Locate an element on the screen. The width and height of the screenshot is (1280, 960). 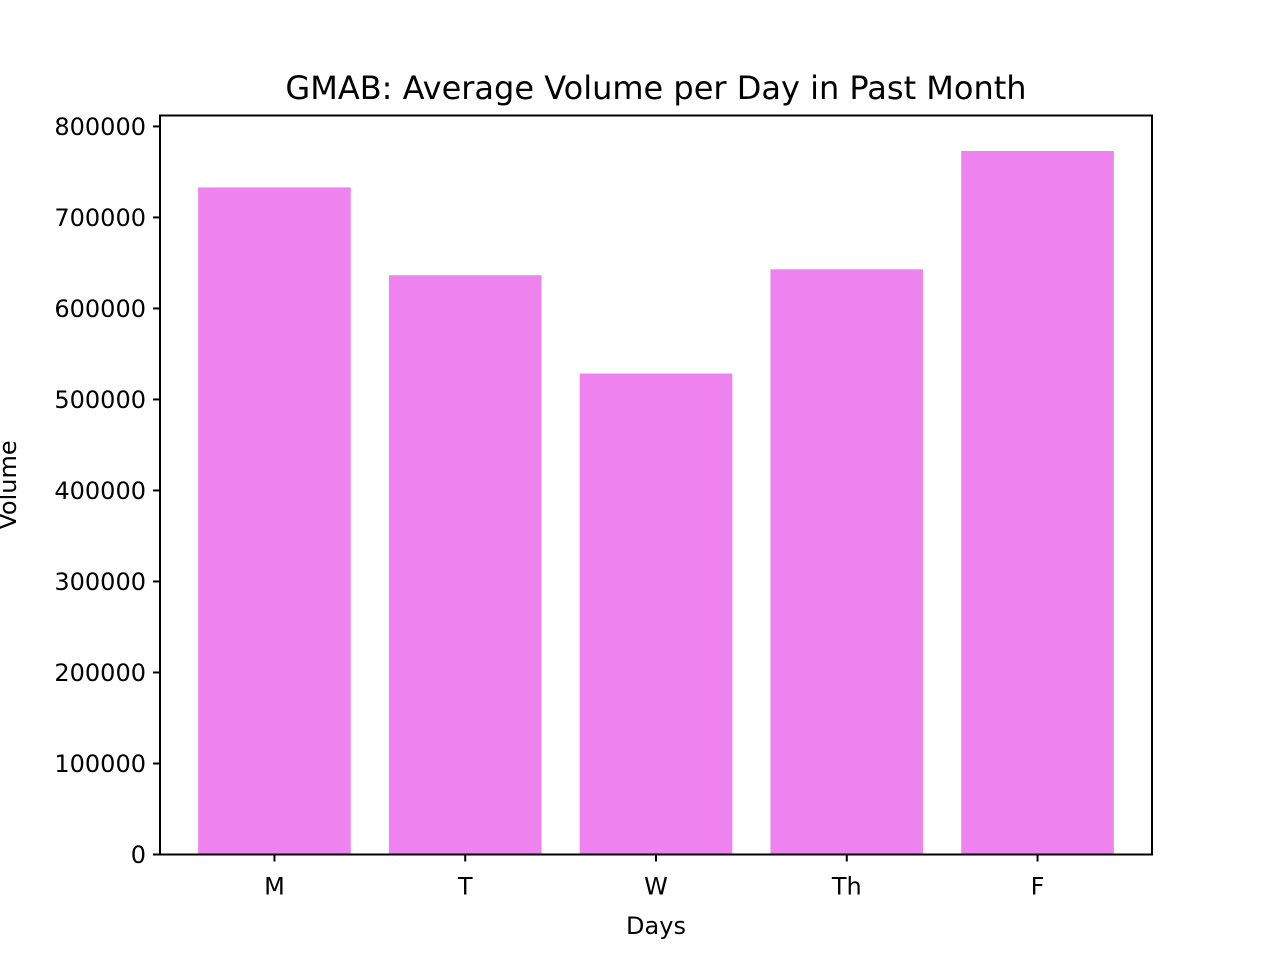
y-tick-label: 200000 is located at coordinates (100, 673).